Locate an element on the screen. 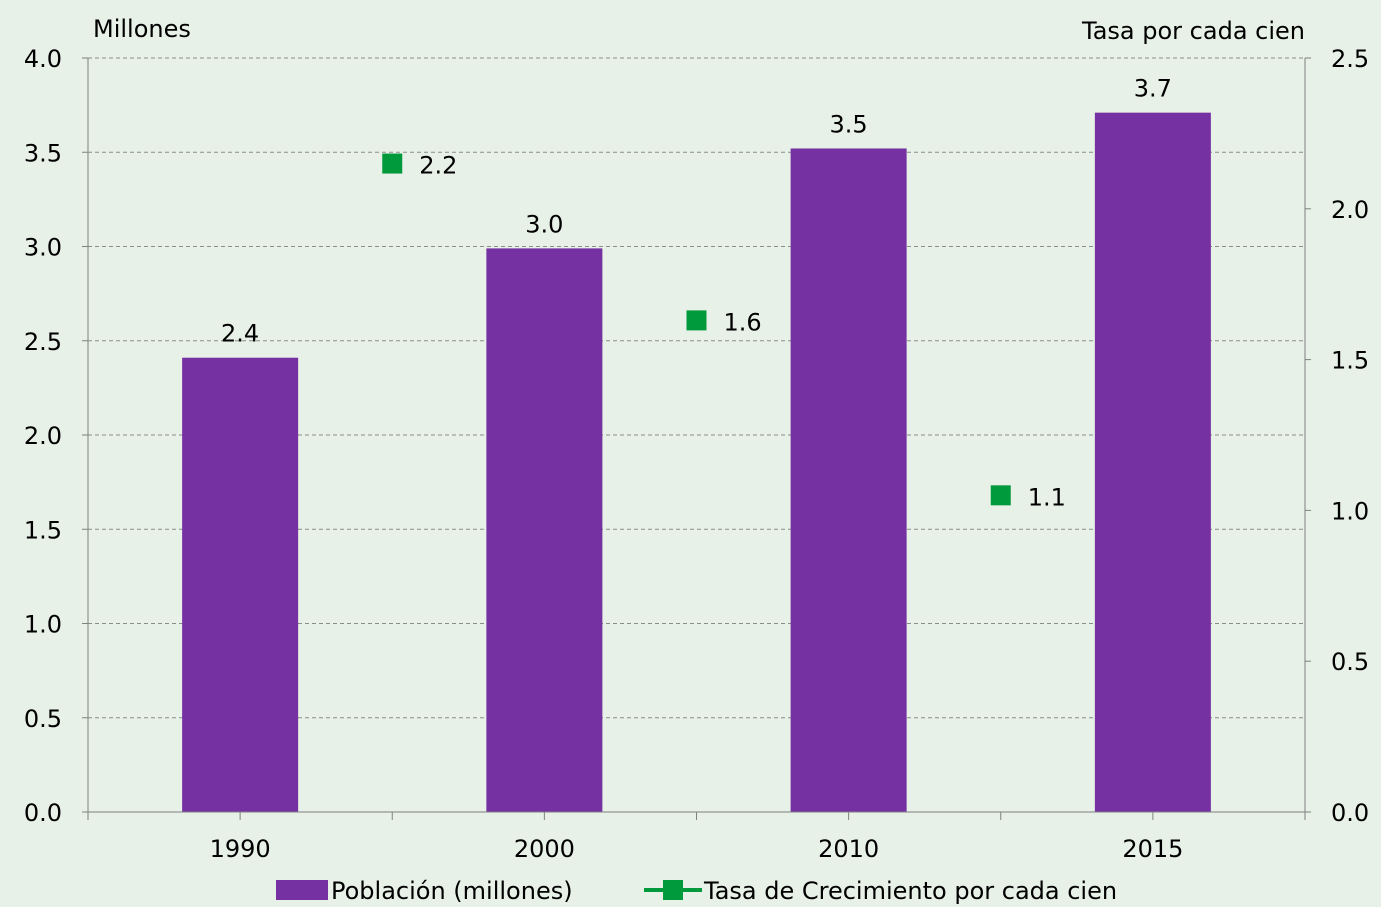 This screenshot has height=907, width=1381. x-tick-label-2010: 2010 is located at coordinates (848, 849).